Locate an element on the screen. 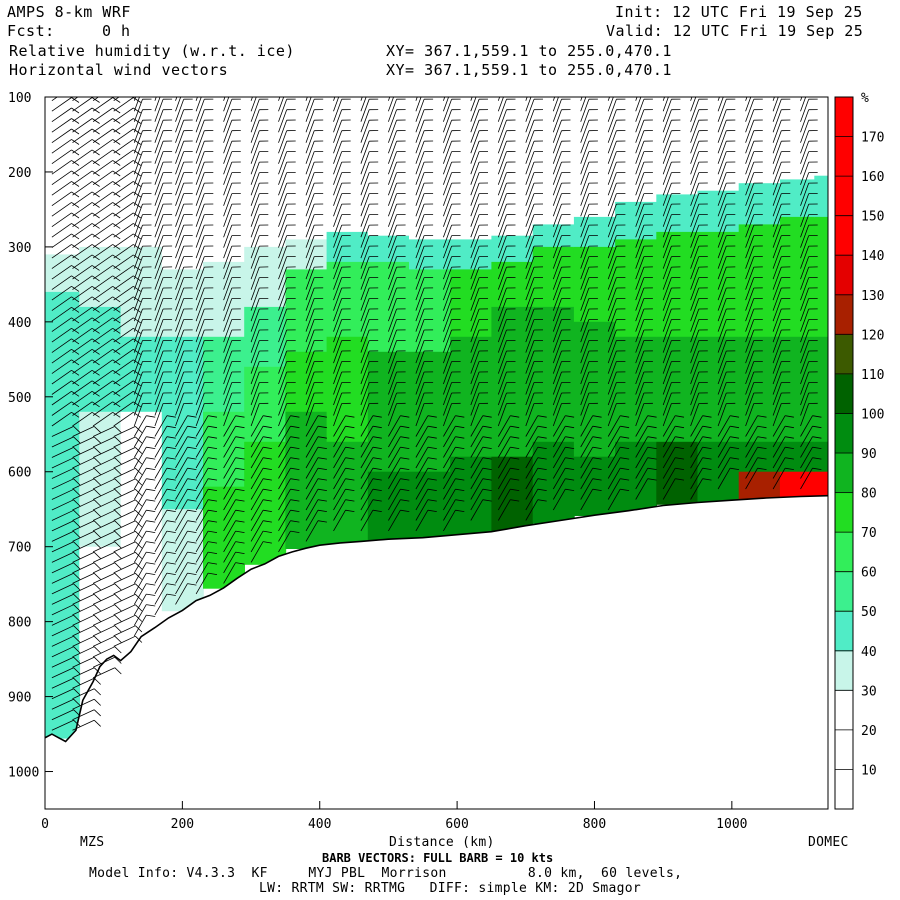 The height and width of the screenshot is (900, 900). cross-section-coords-1: XY= 367.1,559.1 to 255.0,470.1 is located at coordinates (529, 51).